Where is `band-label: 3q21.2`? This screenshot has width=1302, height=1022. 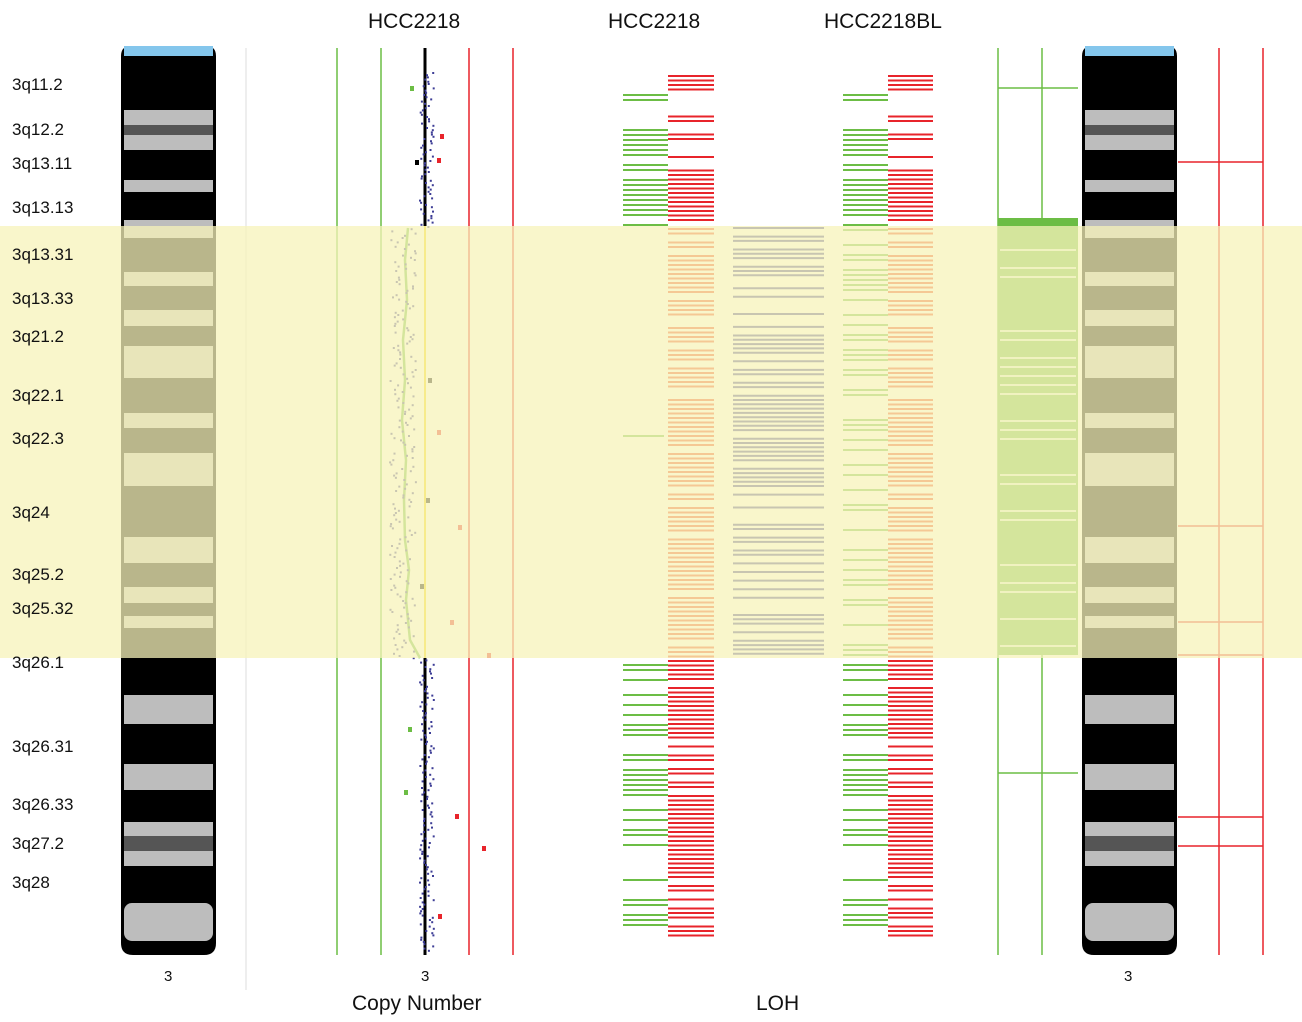
band-label: 3q21.2 is located at coordinates (38, 336).